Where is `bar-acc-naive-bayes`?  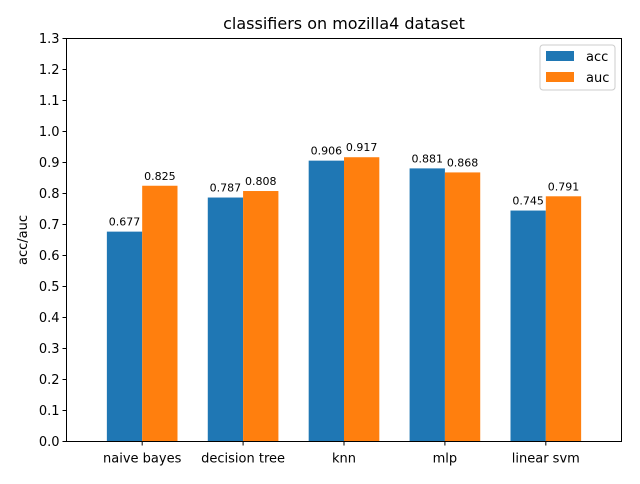 bar-acc-naive-bayes is located at coordinates (124, 336).